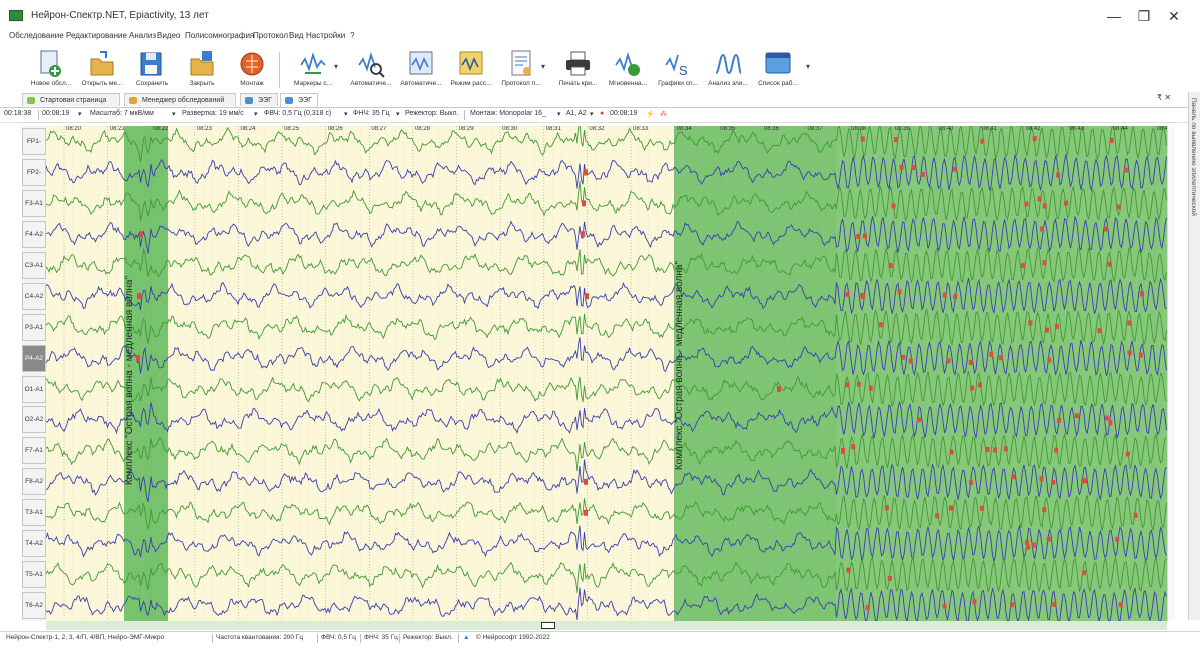 The width and height of the screenshot is (1200, 667). What do you see at coordinates (34, 513) in the screenshot?
I see `channel-label: T3-A1` at bounding box center [34, 513].